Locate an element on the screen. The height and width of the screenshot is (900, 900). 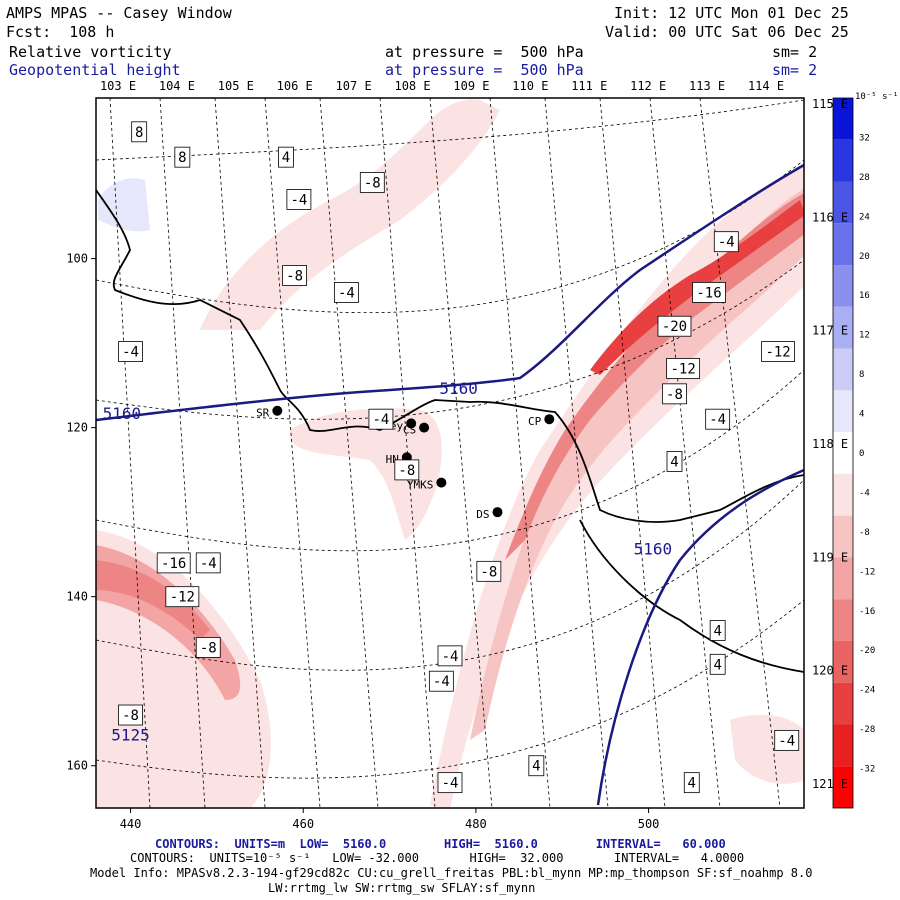
lon-label-top: 103 E is located at coordinates (118, 86).